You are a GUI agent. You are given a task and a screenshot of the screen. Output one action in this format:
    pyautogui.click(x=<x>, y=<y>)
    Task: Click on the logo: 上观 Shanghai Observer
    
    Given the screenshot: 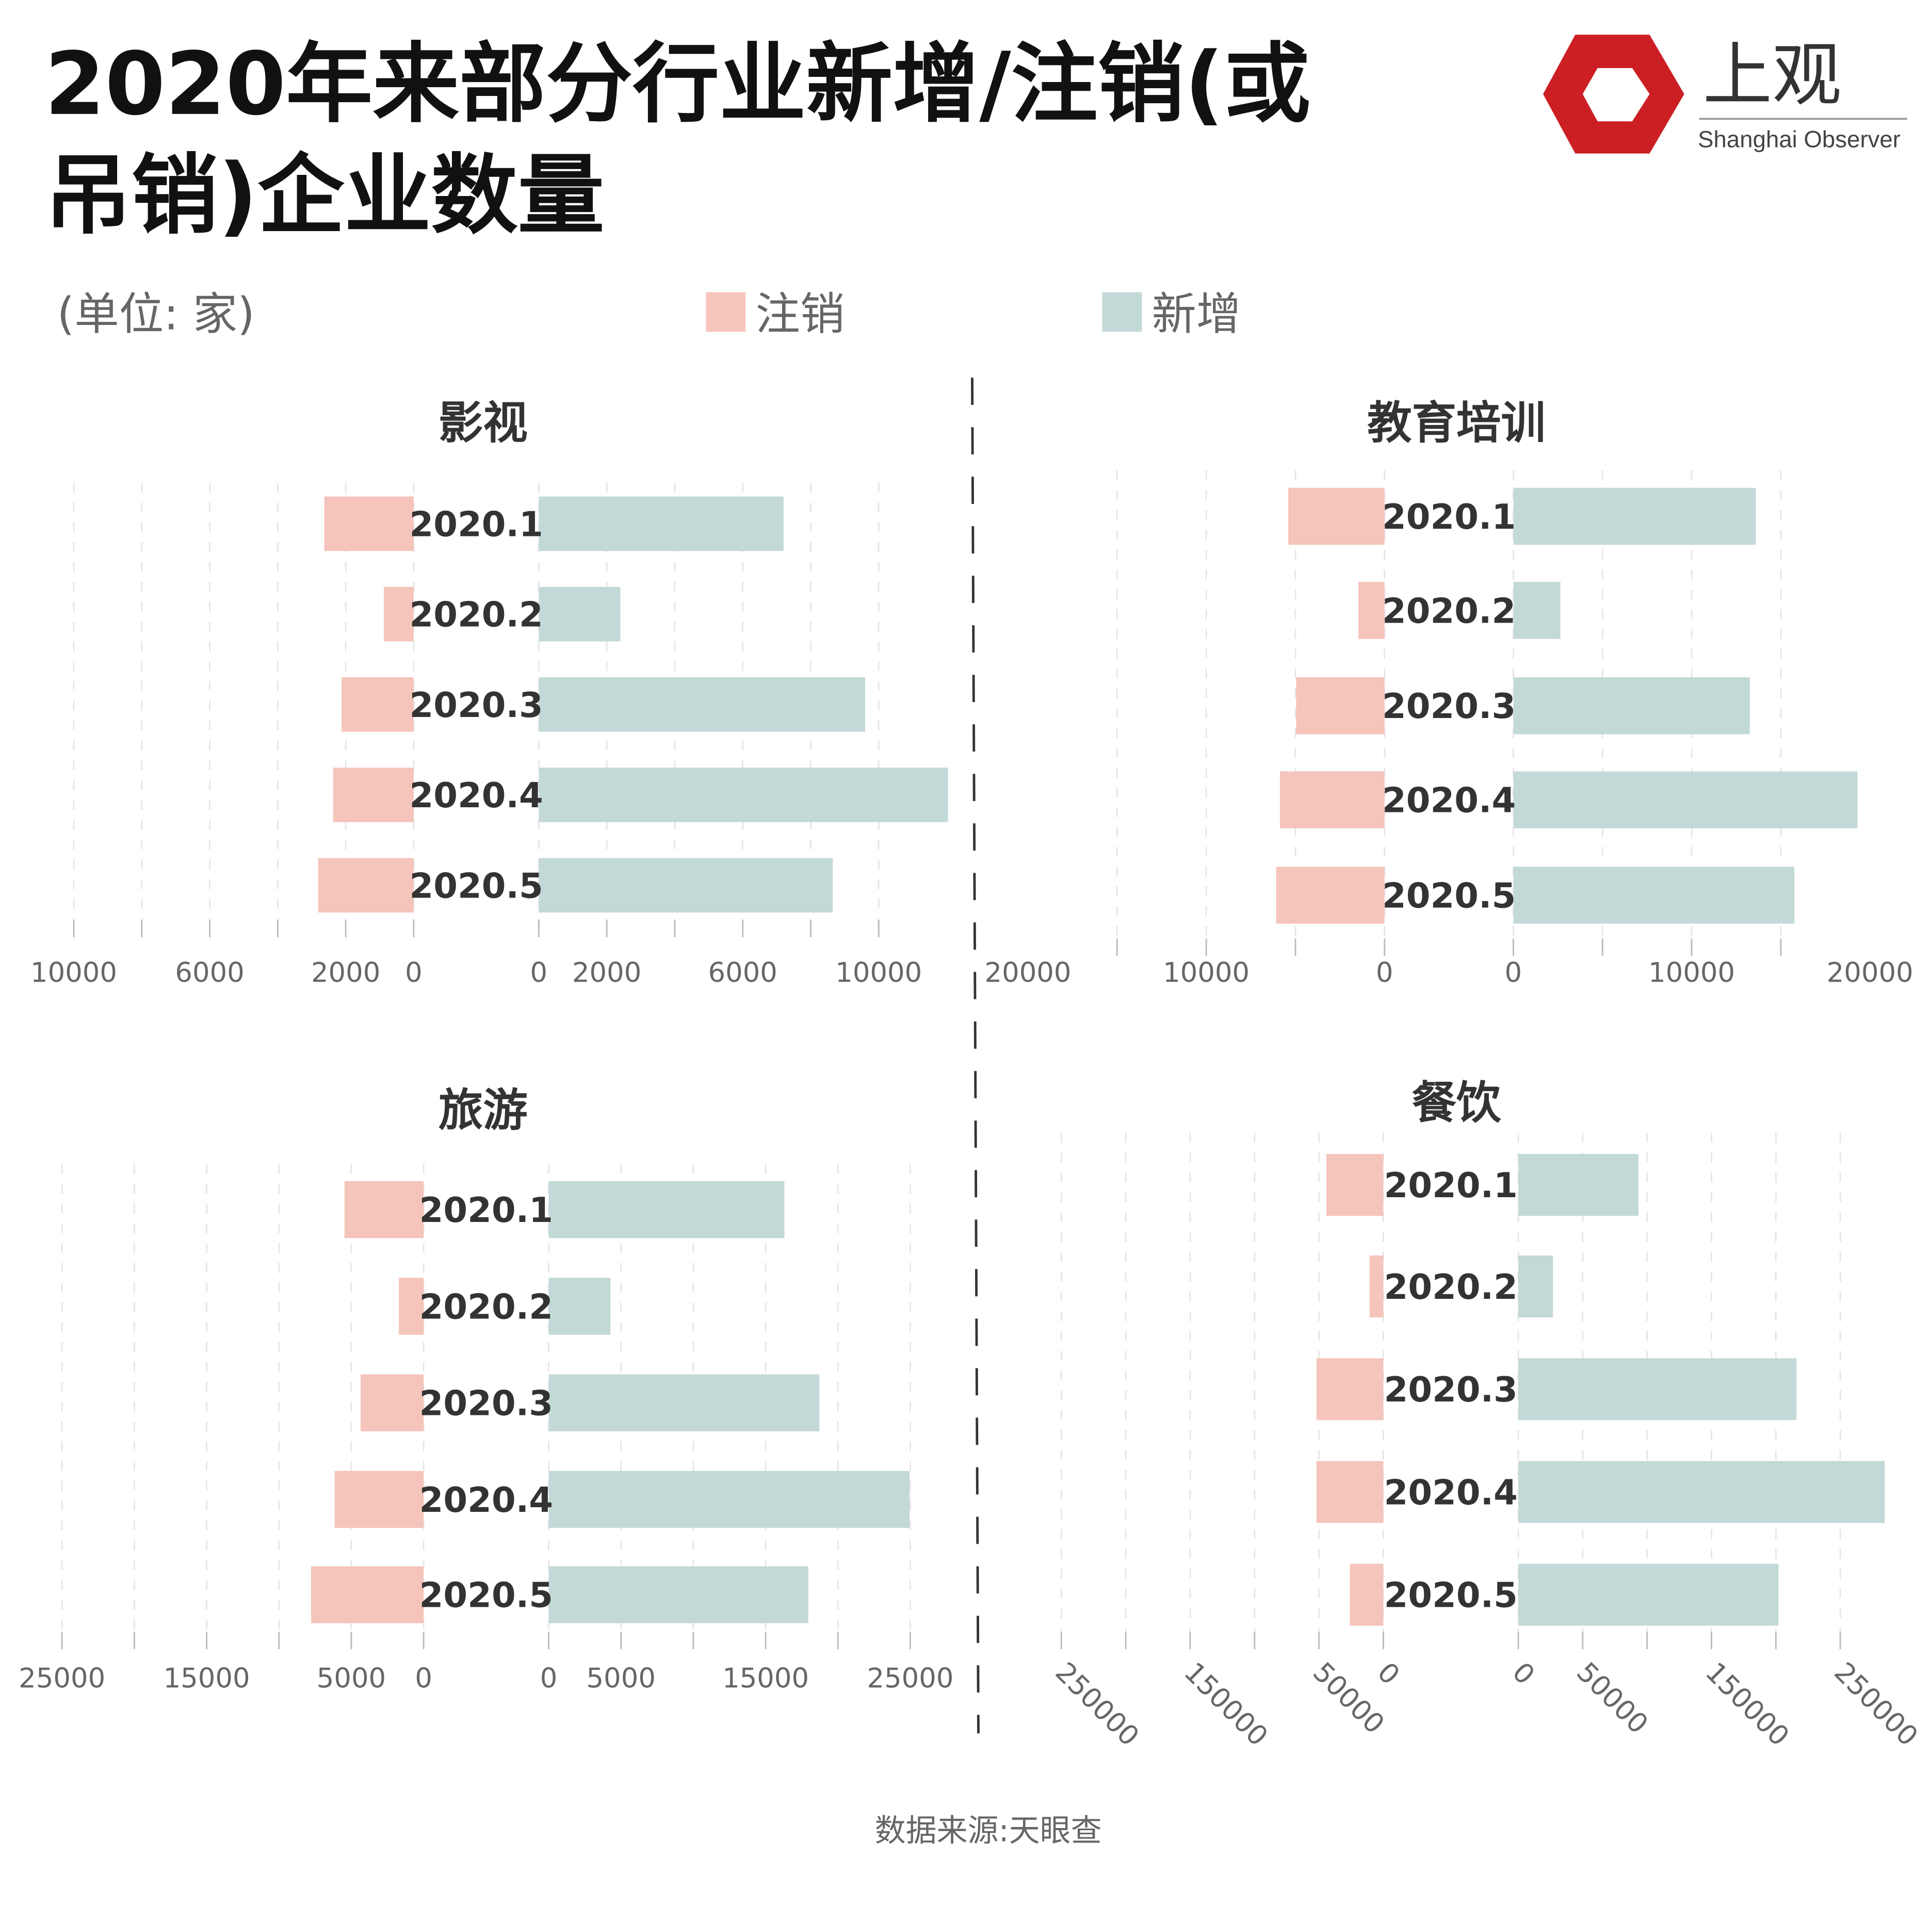 What is the action you would take?
    pyautogui.click(x=1725, y=94)
    